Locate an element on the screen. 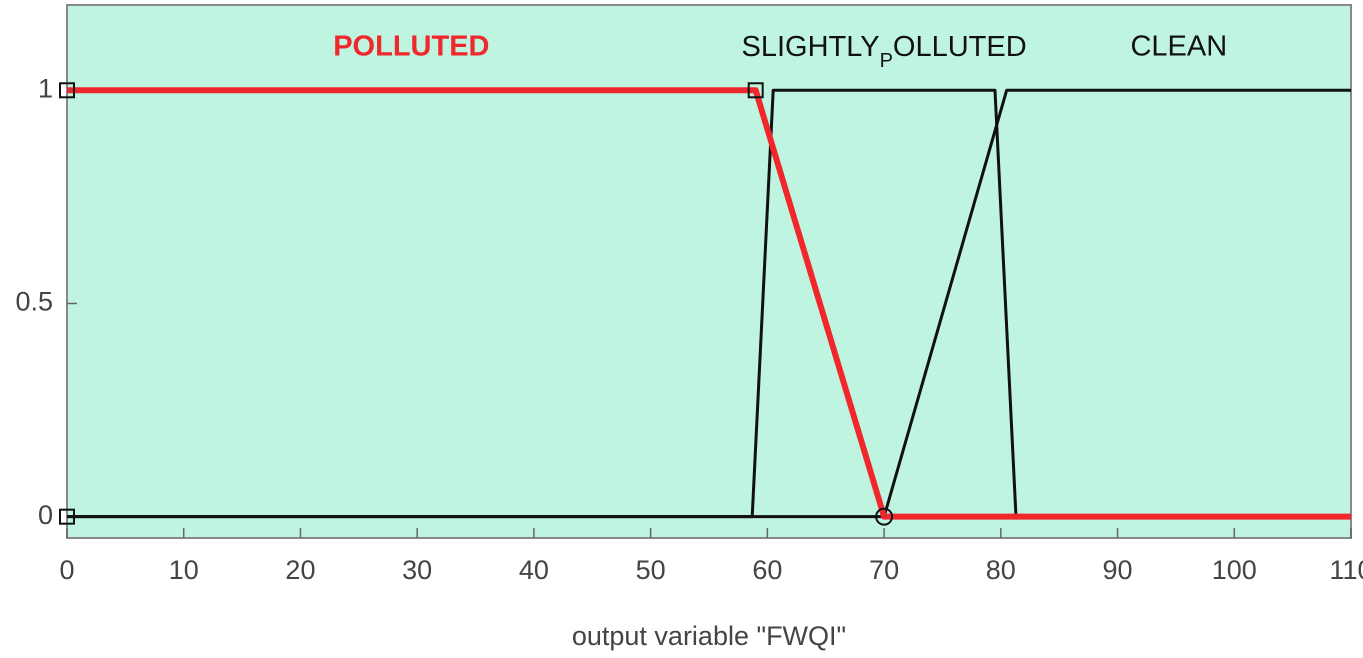  x-tick-label: 80 is located at coordinates (1001, 570).